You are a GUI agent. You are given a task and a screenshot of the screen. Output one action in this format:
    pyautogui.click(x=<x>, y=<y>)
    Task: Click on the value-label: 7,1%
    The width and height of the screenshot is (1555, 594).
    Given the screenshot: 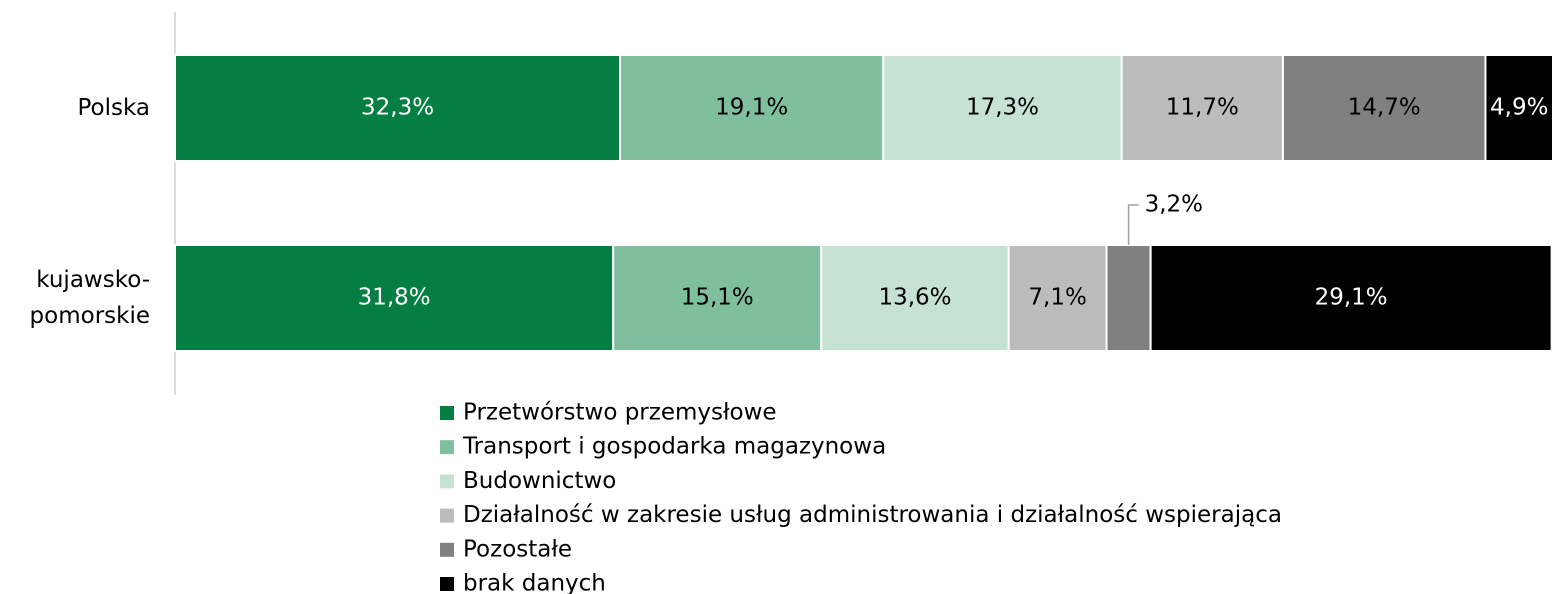 What is the action you would take?
    pyautogui.click(x=1057, y=298)
    